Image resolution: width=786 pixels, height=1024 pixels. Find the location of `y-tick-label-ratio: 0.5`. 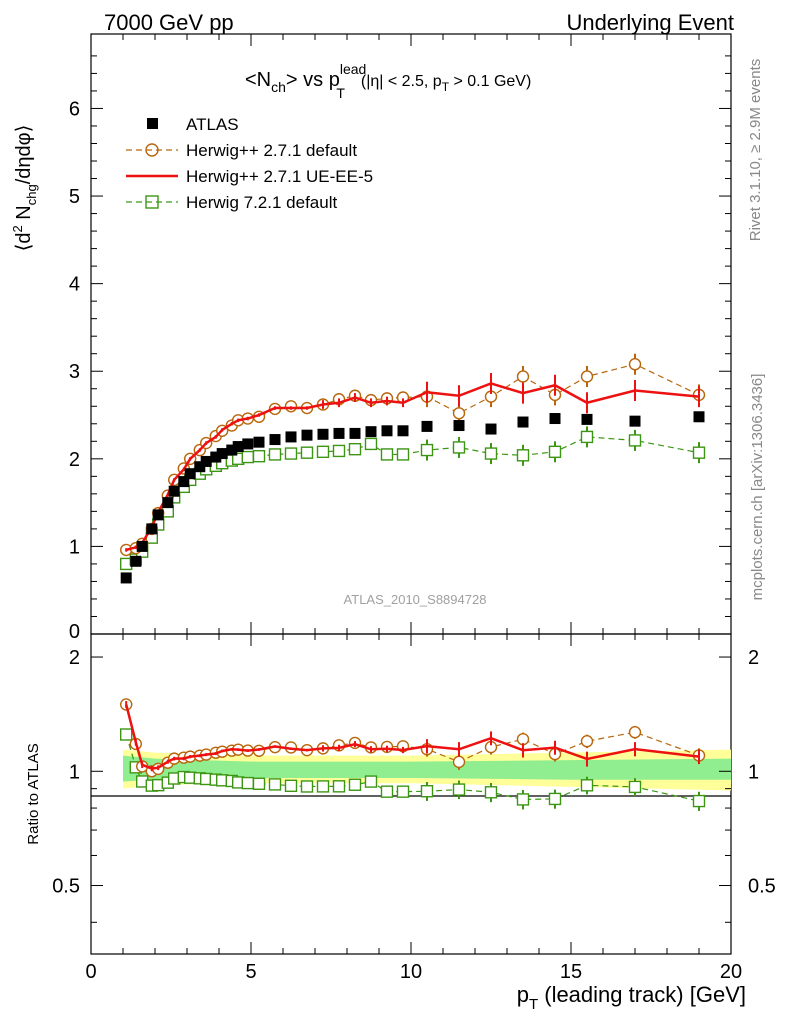

y-tick-label-ratio: 0.5 is located at coordinates (66, 887).